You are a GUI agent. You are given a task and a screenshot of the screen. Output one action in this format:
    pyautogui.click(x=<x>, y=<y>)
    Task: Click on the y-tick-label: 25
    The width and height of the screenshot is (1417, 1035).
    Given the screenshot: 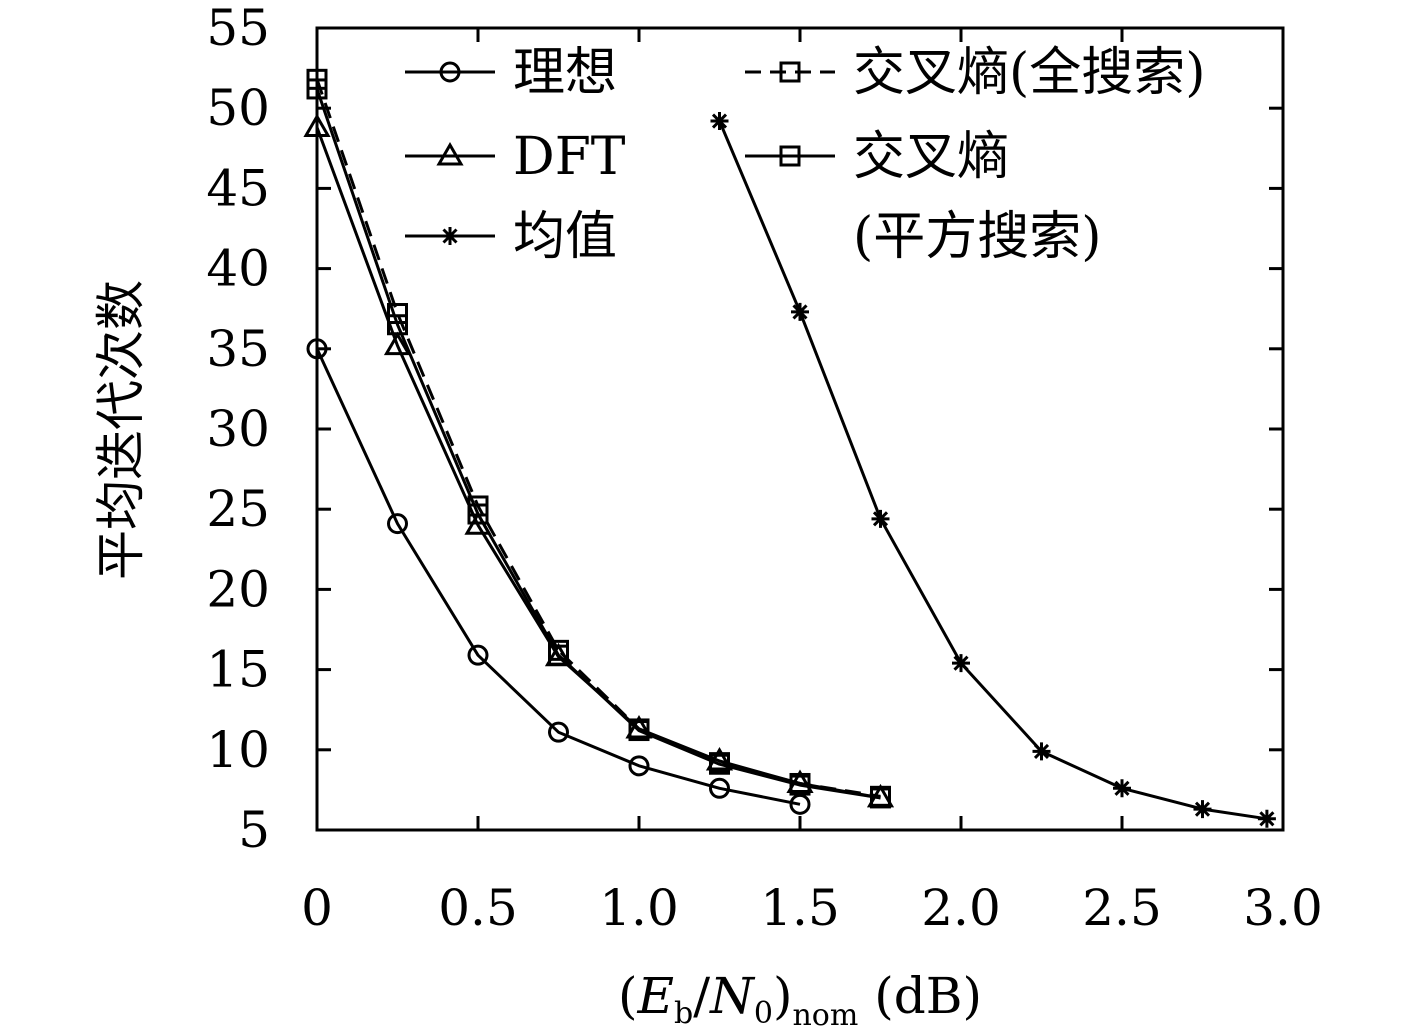 What is the action you would take?
    pyautogui.click(x=238, y=509)
    